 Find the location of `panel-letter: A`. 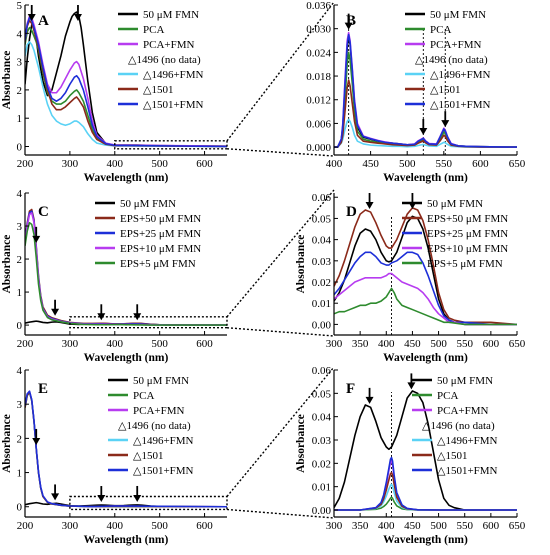

panel-letter: A is located at coordinates (43, 21).